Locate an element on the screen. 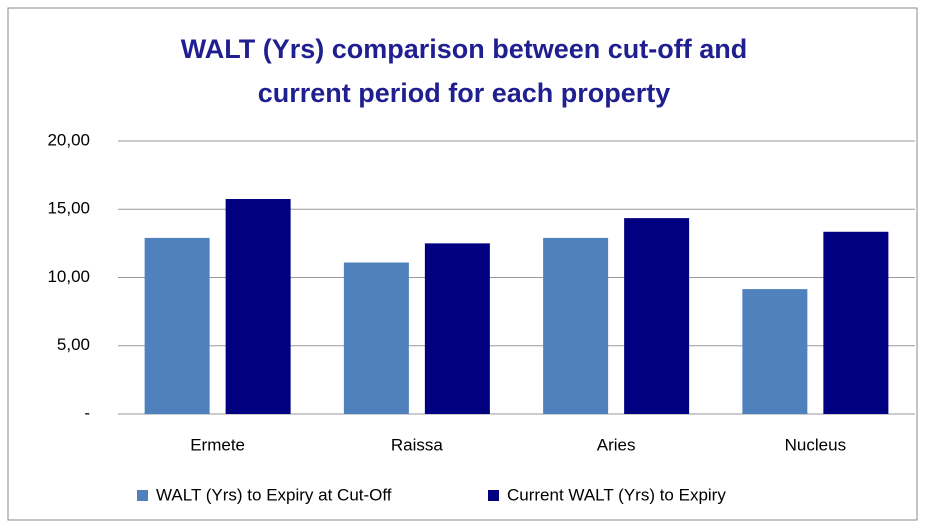  x-tick-label: Raissa is located at coordinates (417, 444).